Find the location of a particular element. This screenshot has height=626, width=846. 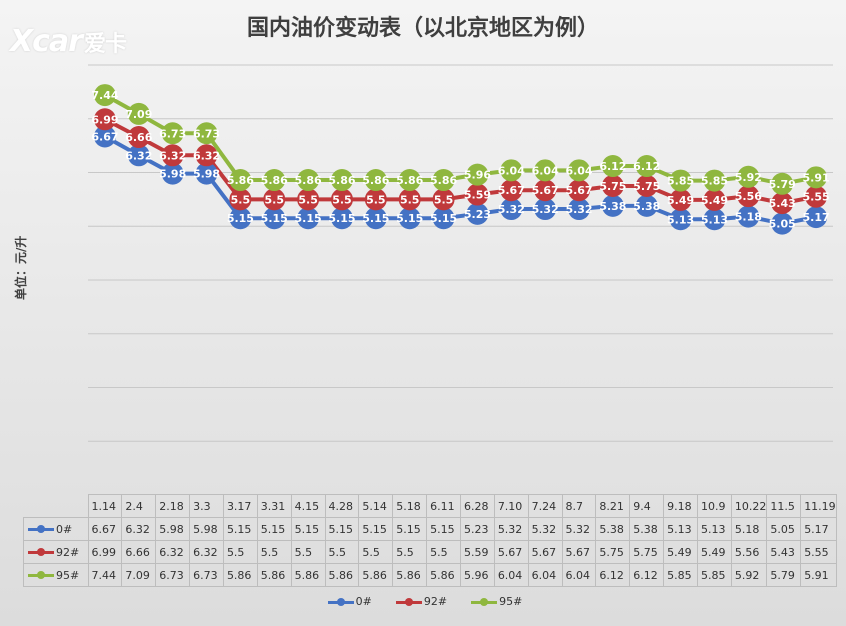

data-label: 5.85 is located at coordinates (714, 181).